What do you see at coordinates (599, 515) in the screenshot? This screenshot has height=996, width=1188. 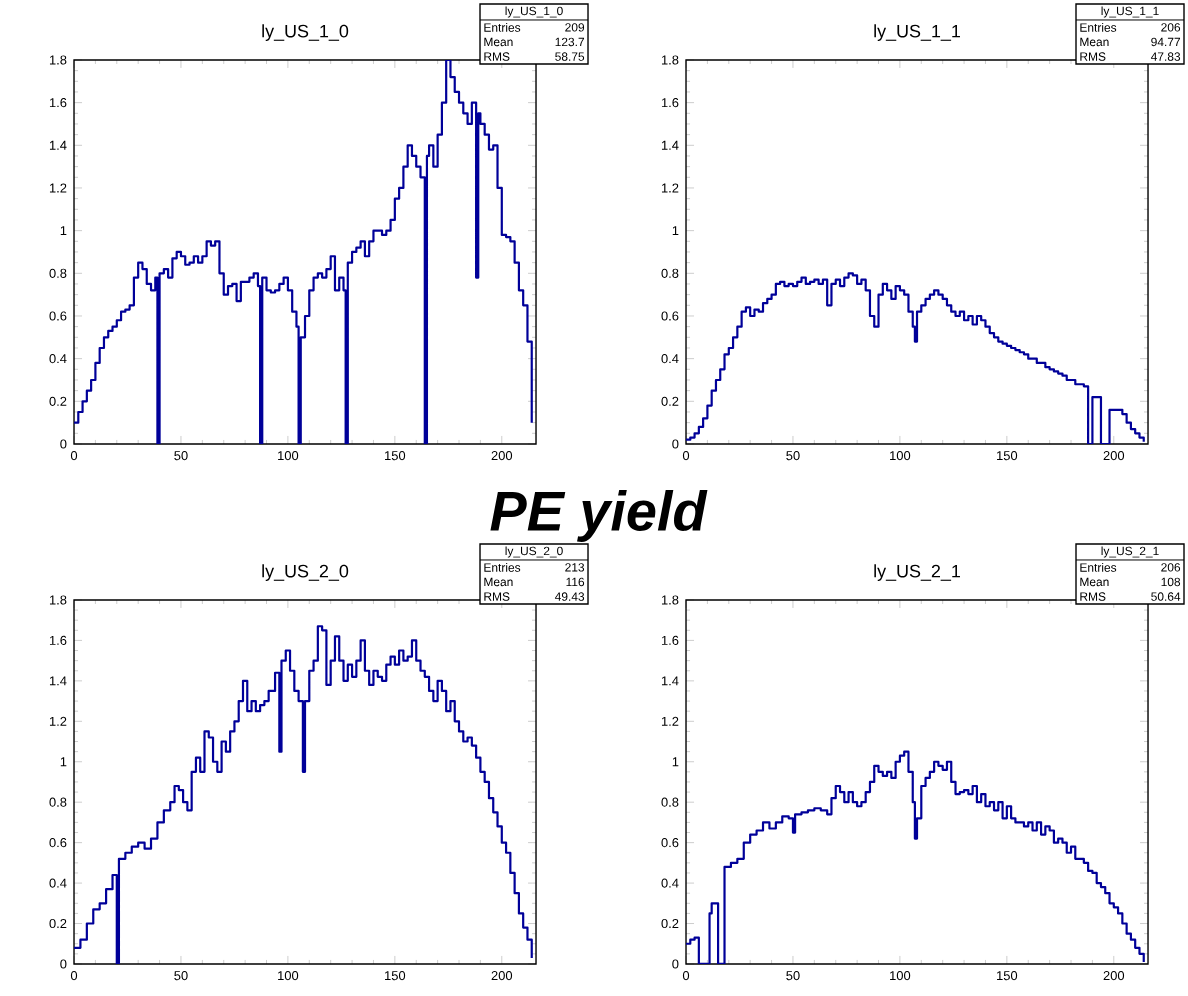 I see `text: PE yield` at bounding box center [599, 515].